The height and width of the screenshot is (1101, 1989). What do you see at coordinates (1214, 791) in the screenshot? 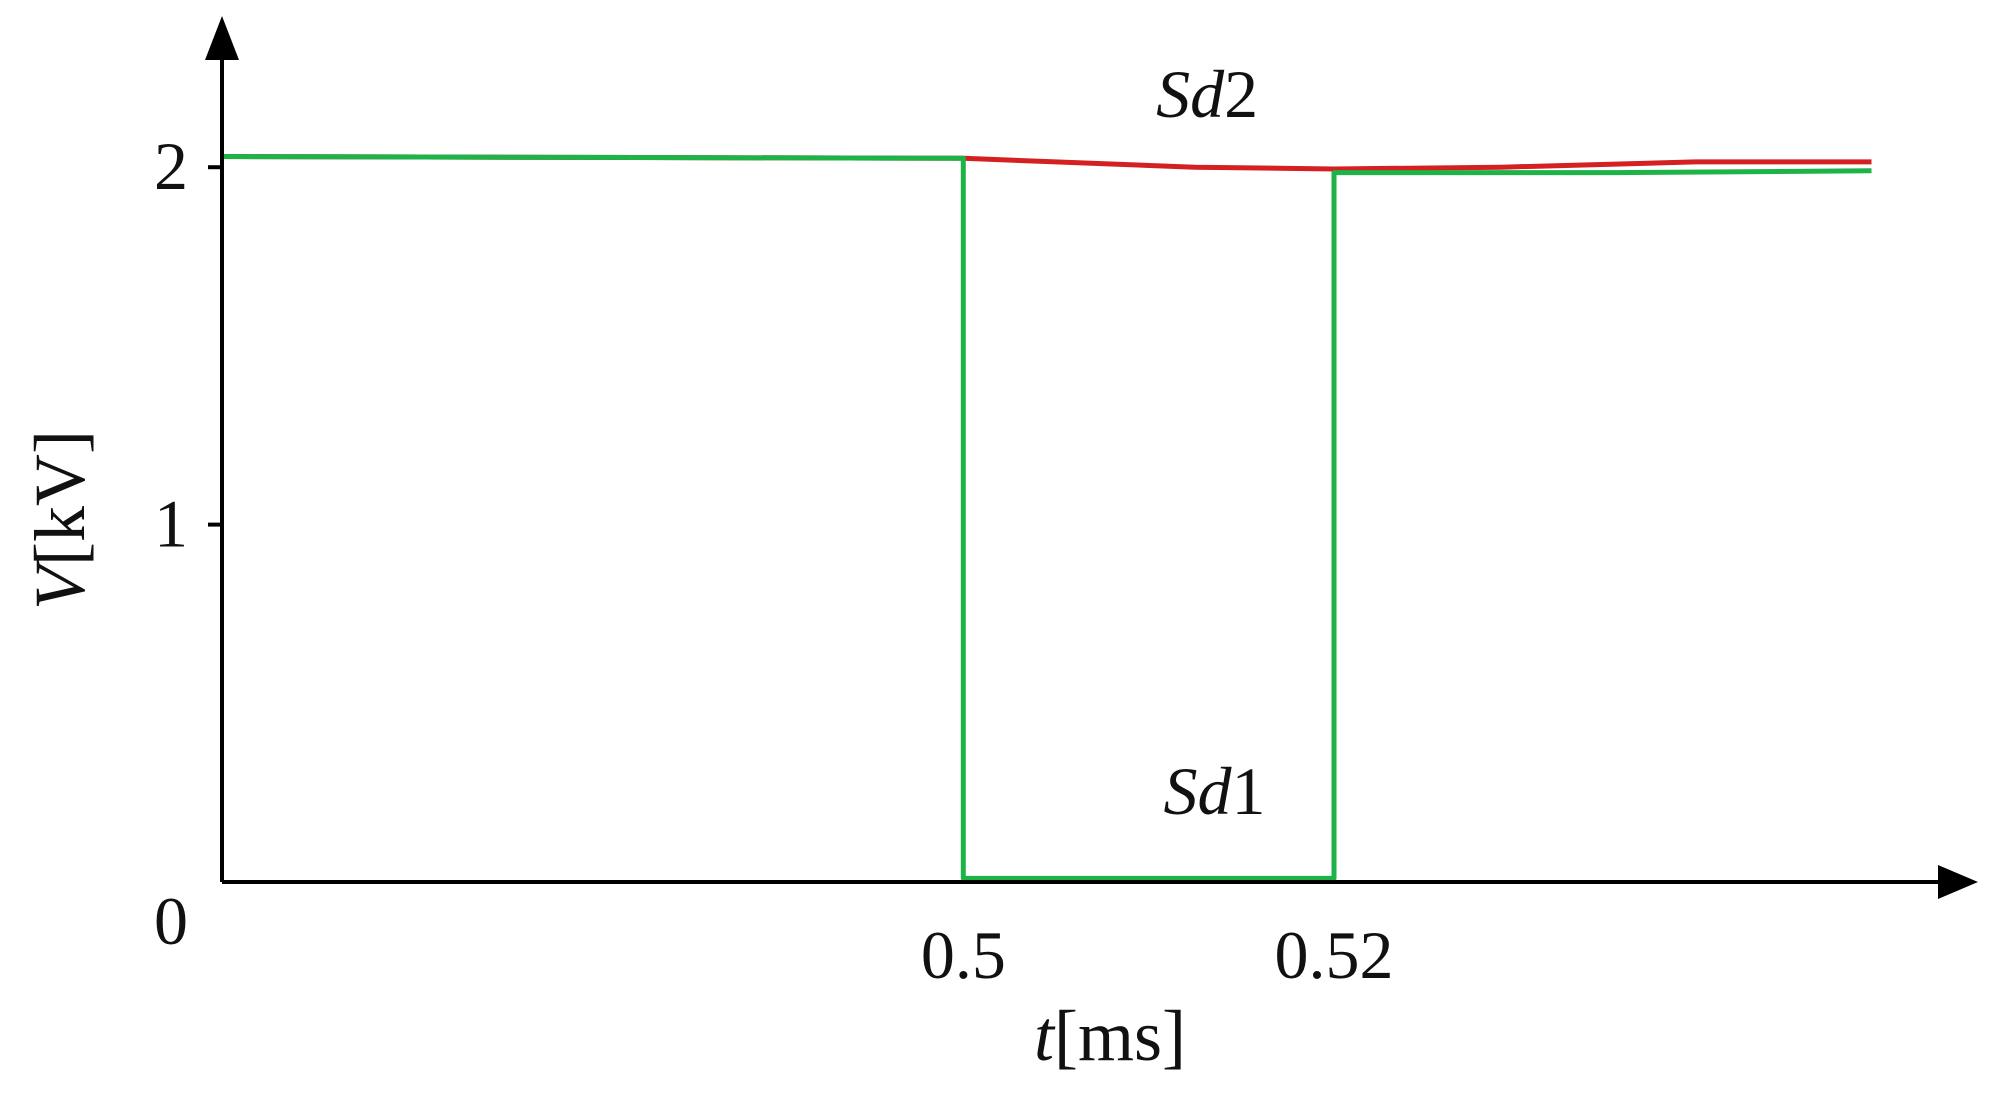
I see `annotation-label-2: Sd1` at bounding box center [1214, 791].